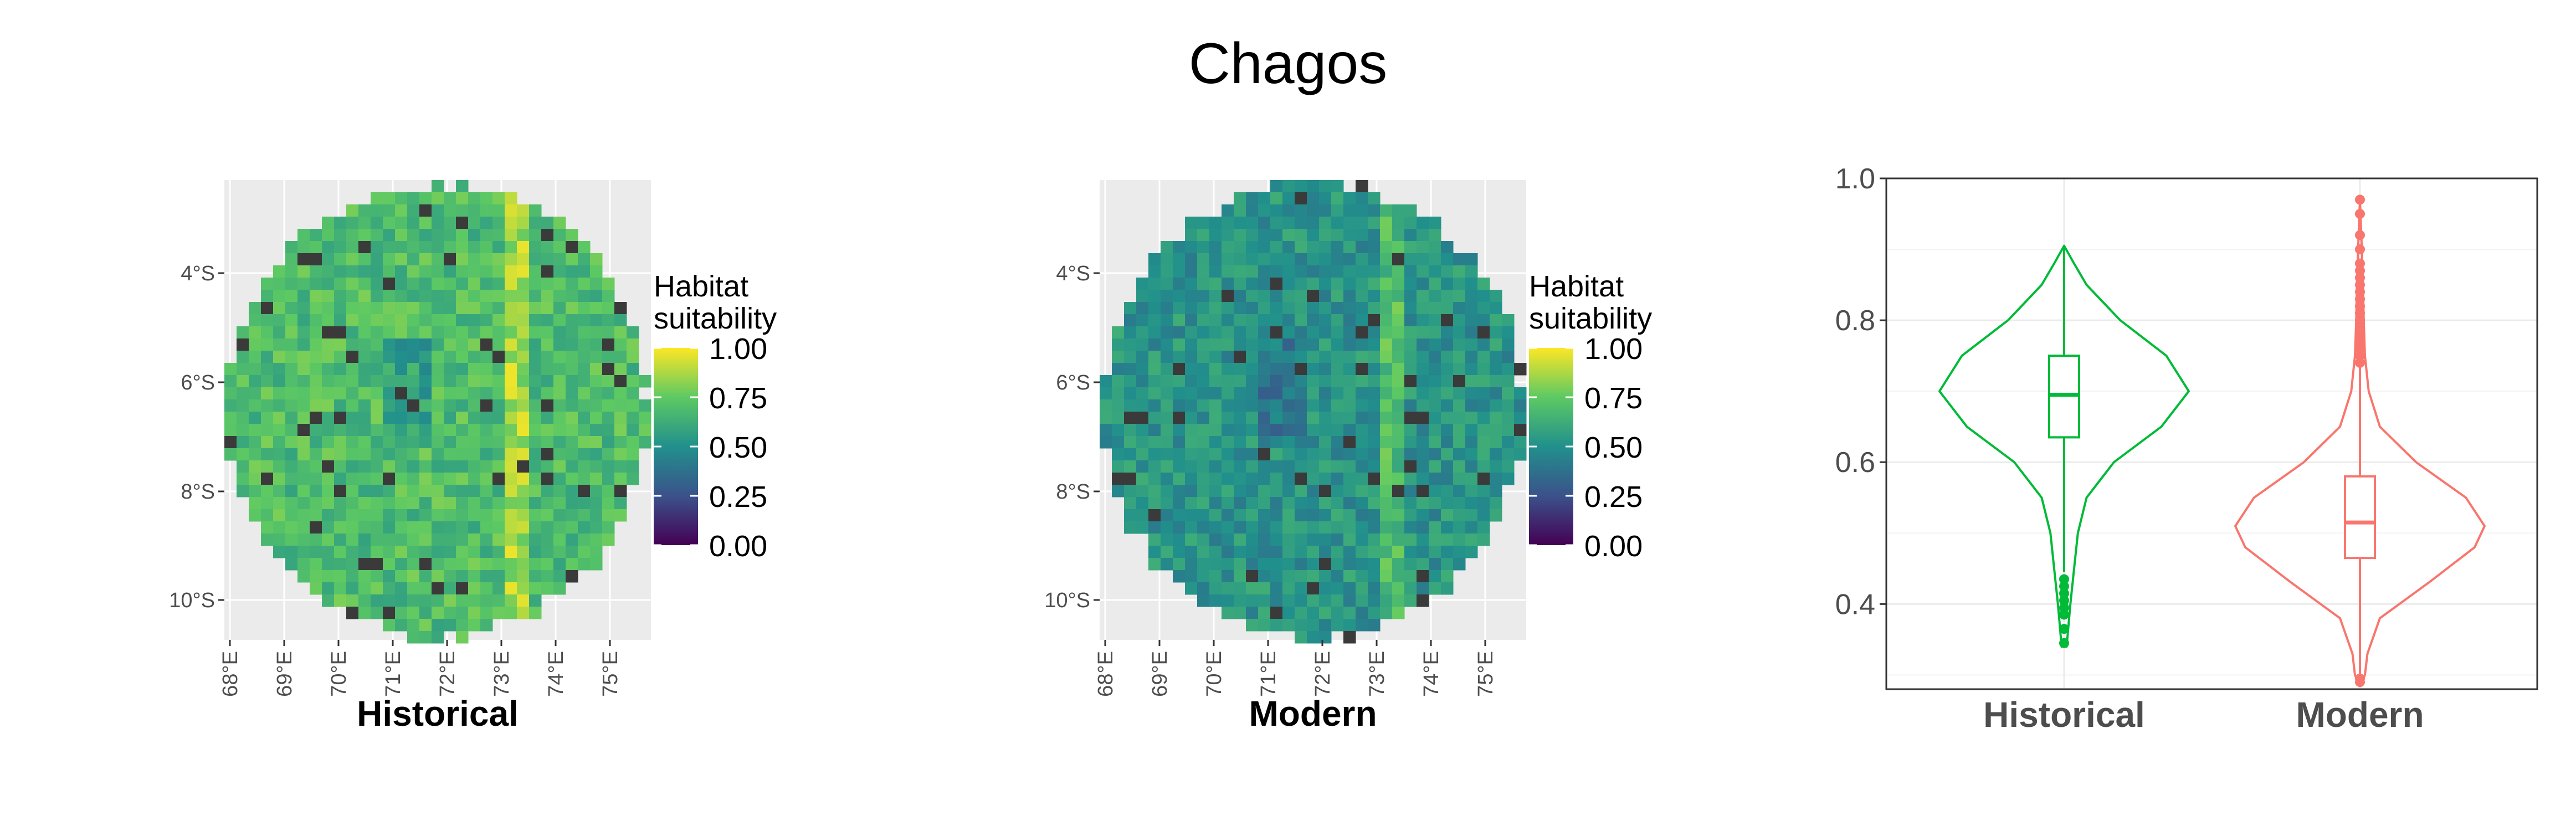  What do you see at coordinates (192, 600) in the screenshot?
I see `lat-tick-label: 10°S` at bounding box center [192, 600].